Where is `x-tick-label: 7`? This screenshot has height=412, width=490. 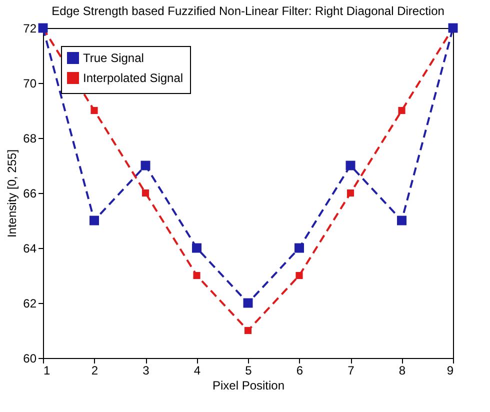
x-tick-label: 7 is located at coordinates (351, 371).